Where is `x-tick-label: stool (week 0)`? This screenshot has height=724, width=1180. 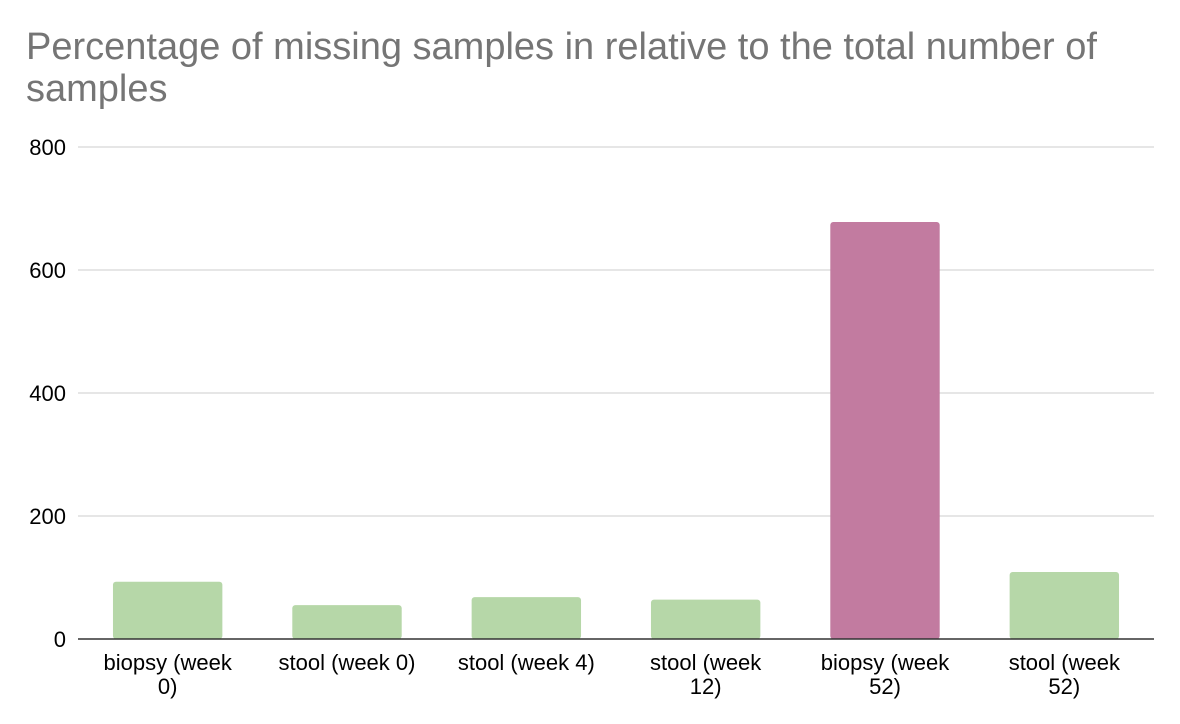
x-tick-label: stool (week 0) is located at coordinates (347, 662).